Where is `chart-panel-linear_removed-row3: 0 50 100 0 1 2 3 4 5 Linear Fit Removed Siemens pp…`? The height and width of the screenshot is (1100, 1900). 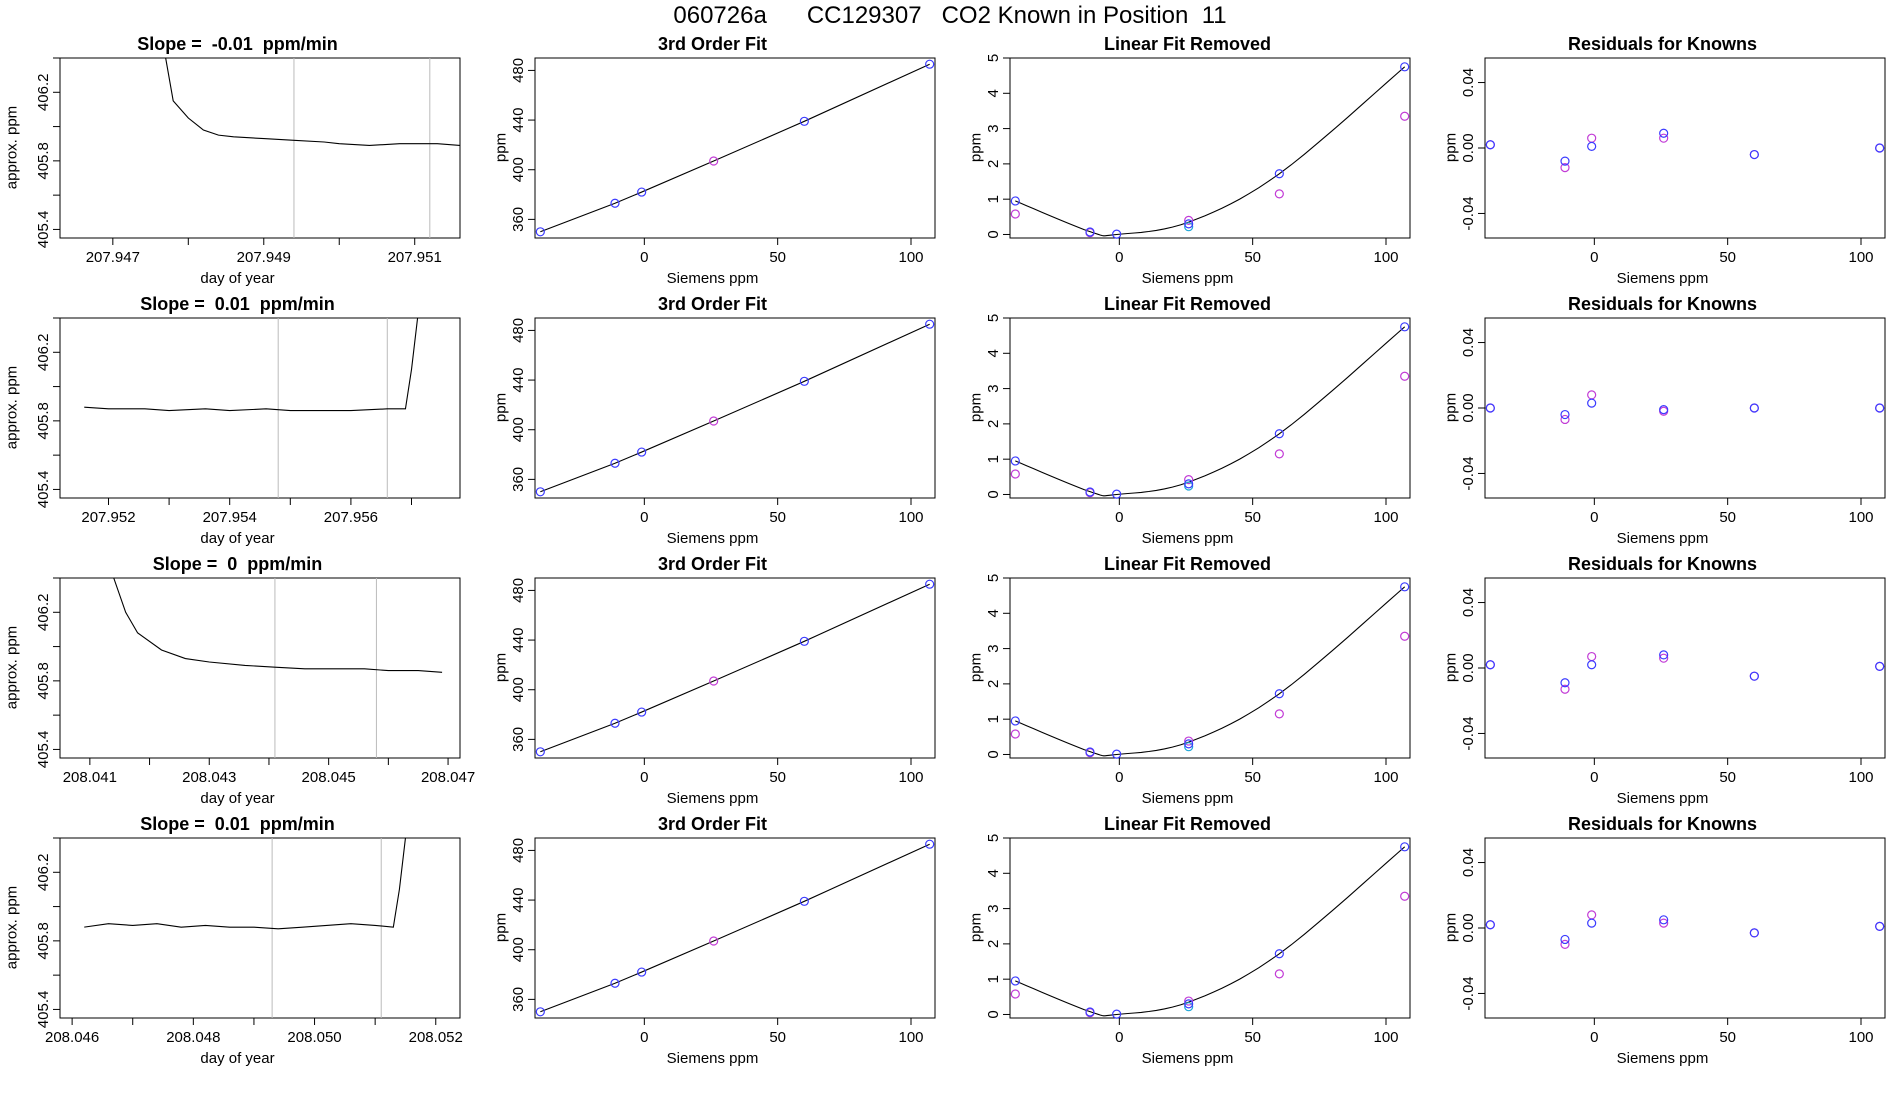
chart-panel-linear_removed-row3: 0 50 100 0 1 2 3 4 5 Linear Fit Removed Siemens pp… is located at coordinates (1187, 681).